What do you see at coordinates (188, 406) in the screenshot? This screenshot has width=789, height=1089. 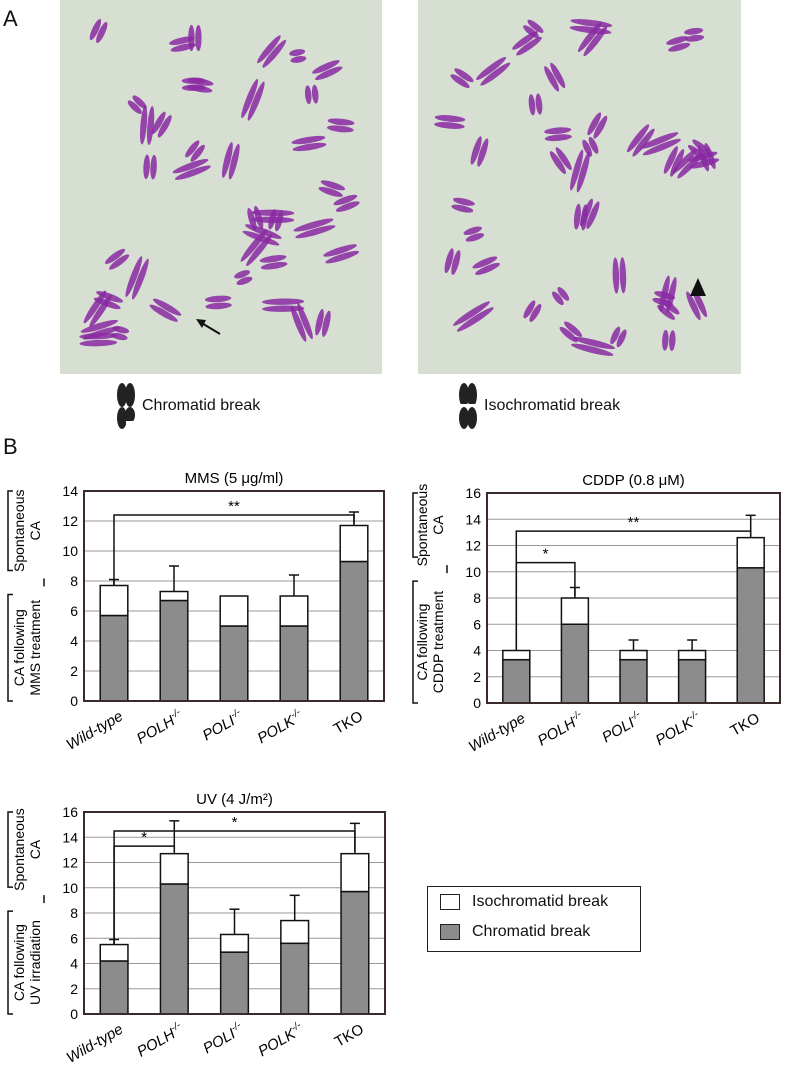 I see `chromatid-break-legend: Chromatid break` at bounding box center [188, 406].